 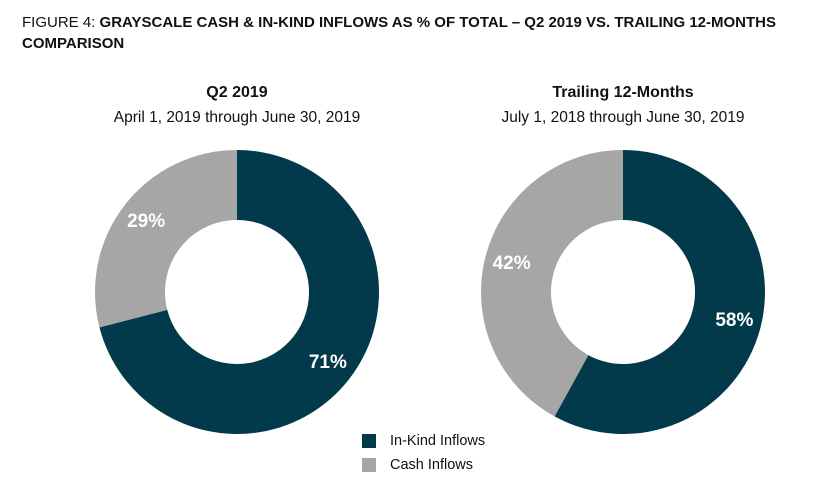 I want to click on donut-slice-label: 58%, so click(x=734, y=320).